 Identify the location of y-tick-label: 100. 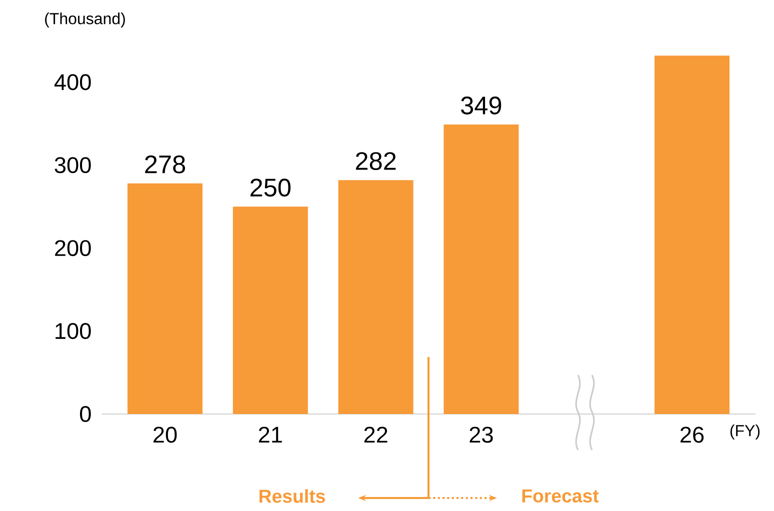
(73, 331).